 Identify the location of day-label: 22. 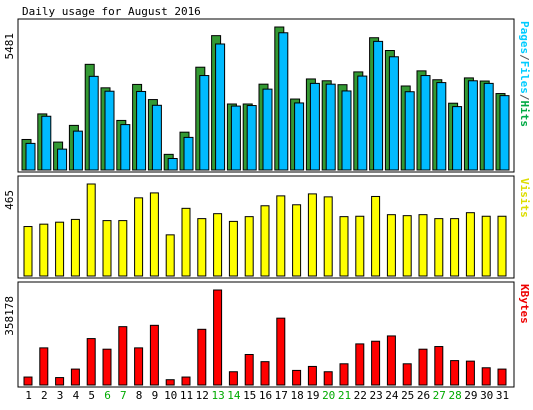
(360, 395).